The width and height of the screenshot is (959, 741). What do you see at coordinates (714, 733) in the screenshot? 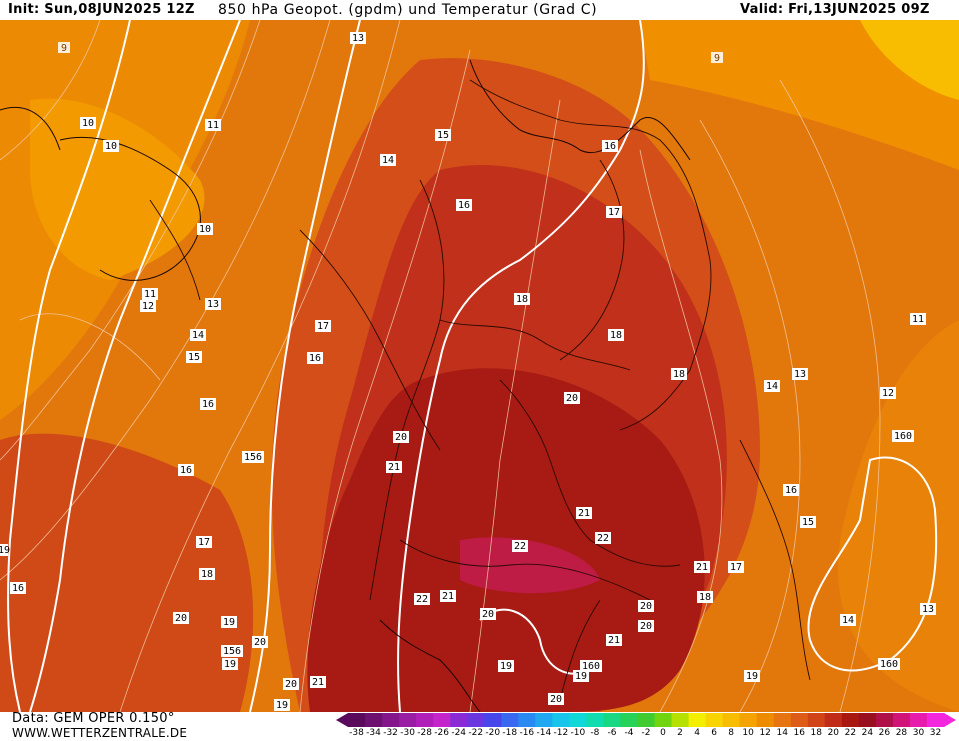
I see `colorbar-tick-label: 6` at bounding box center [714, 733].